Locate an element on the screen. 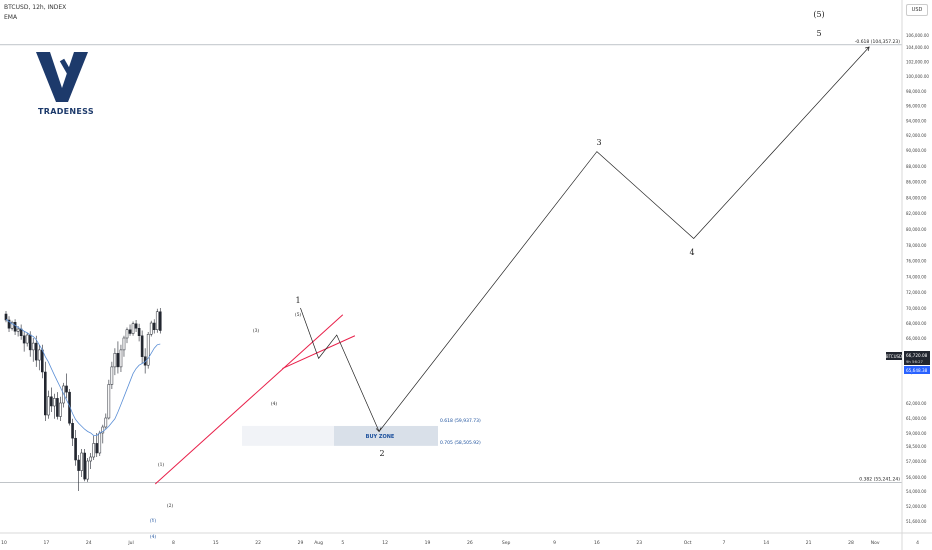 The height and width of the screenshot is (550, 932). price-tick-label: 92,000.00 is located at coordinates (916, 135).